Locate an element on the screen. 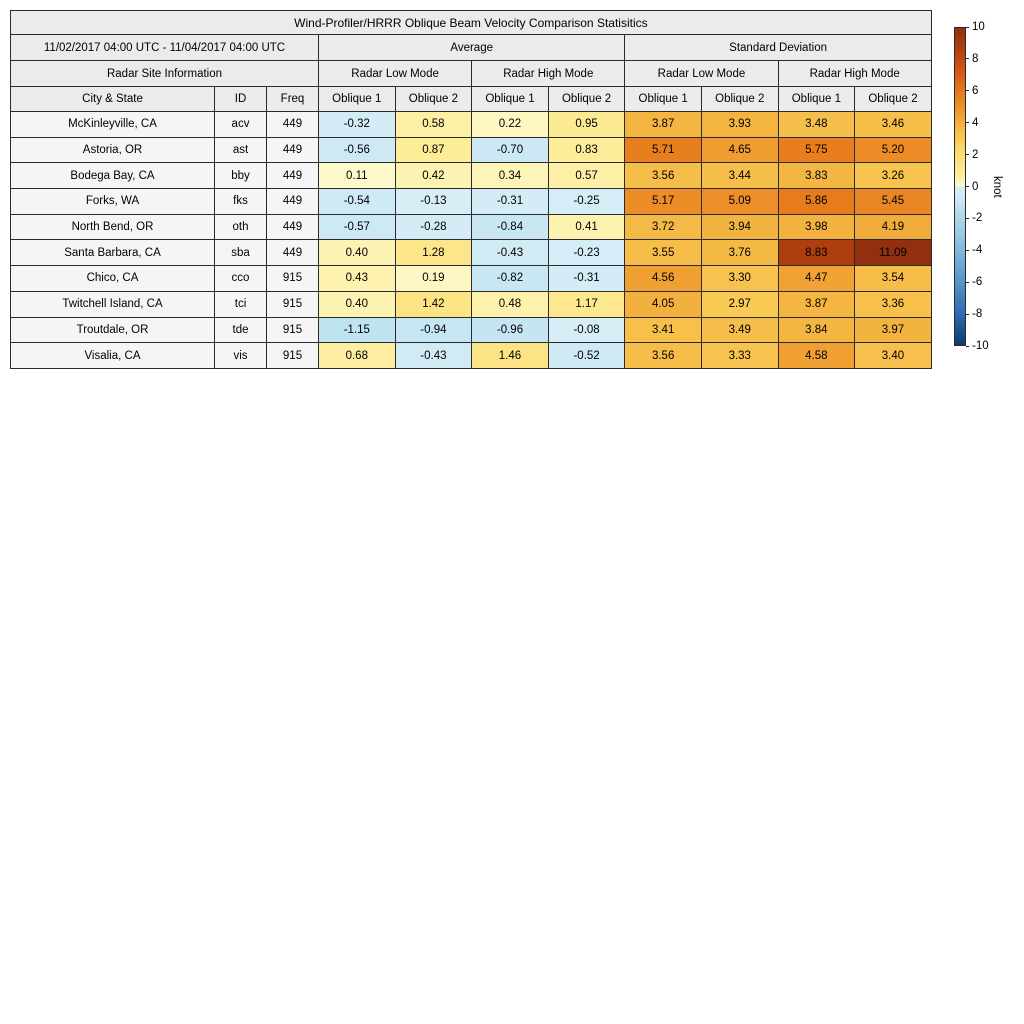 This screenshot has width=1024, height=1024. value-cell: 0.43 is located at coordinates (357, 278).